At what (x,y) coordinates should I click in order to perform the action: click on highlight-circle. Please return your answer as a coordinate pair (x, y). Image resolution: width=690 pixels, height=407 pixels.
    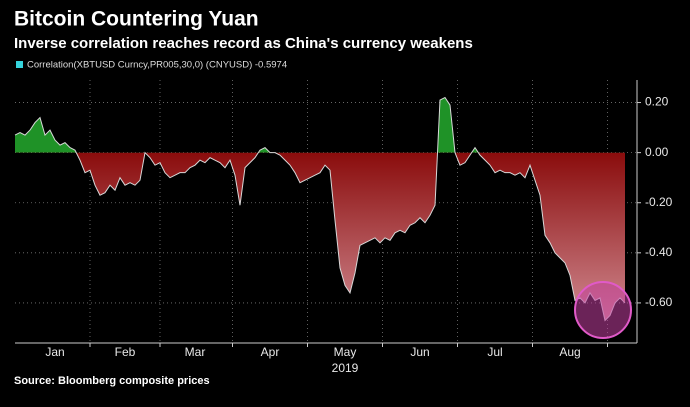
    Looking at the image, I should click on (603, 310).